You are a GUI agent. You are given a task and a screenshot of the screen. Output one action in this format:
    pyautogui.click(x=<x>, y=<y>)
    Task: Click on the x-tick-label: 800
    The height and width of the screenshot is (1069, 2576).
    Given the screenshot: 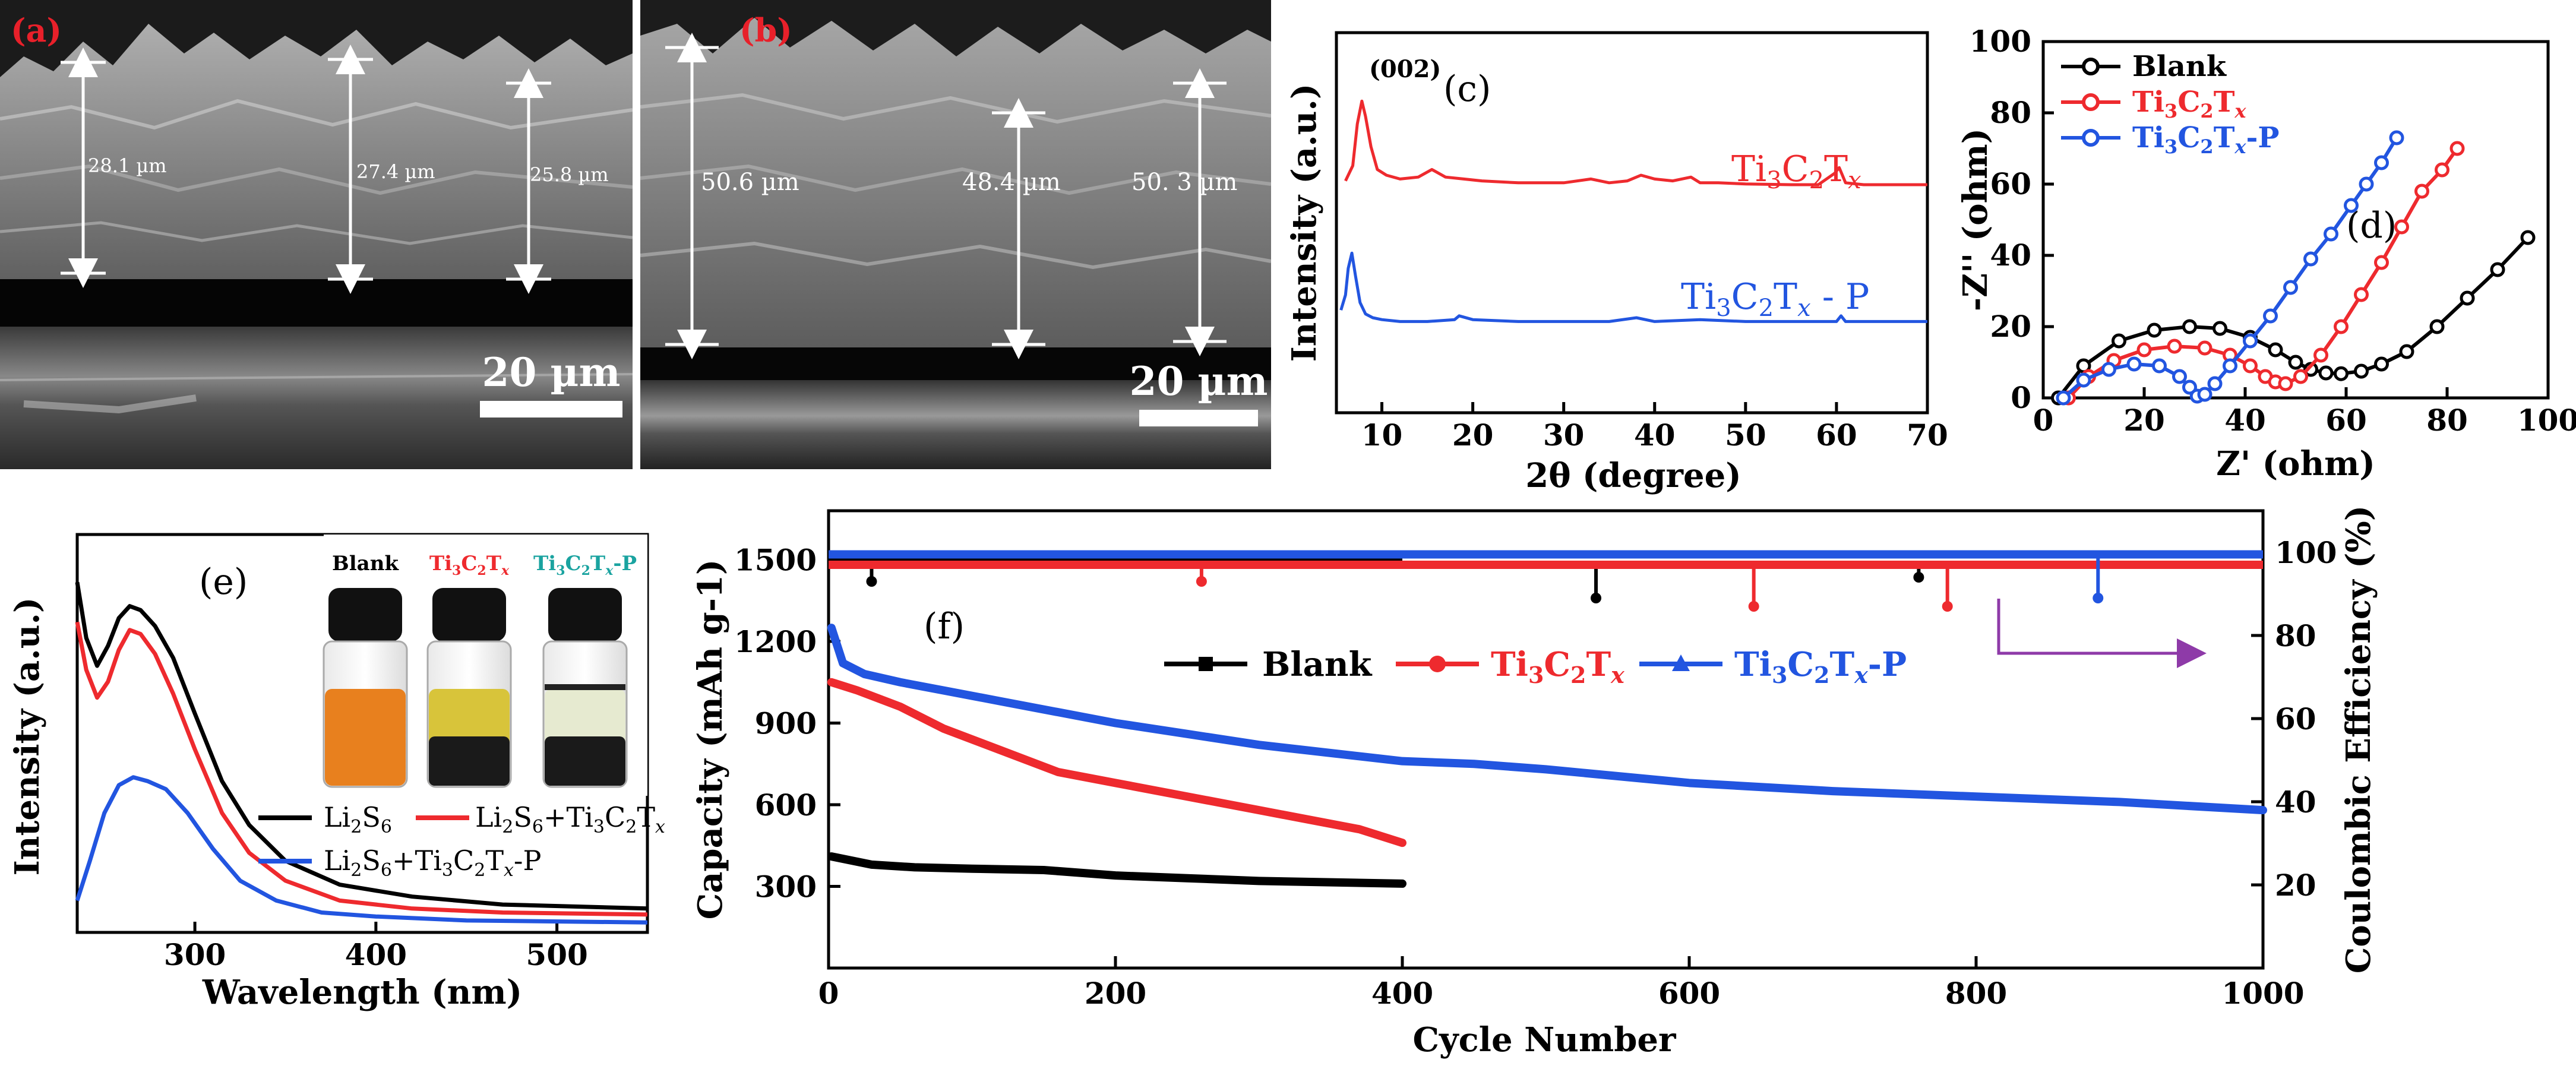 What is the action you would take?
    pyautogui.click(x=1976, y=993)
    